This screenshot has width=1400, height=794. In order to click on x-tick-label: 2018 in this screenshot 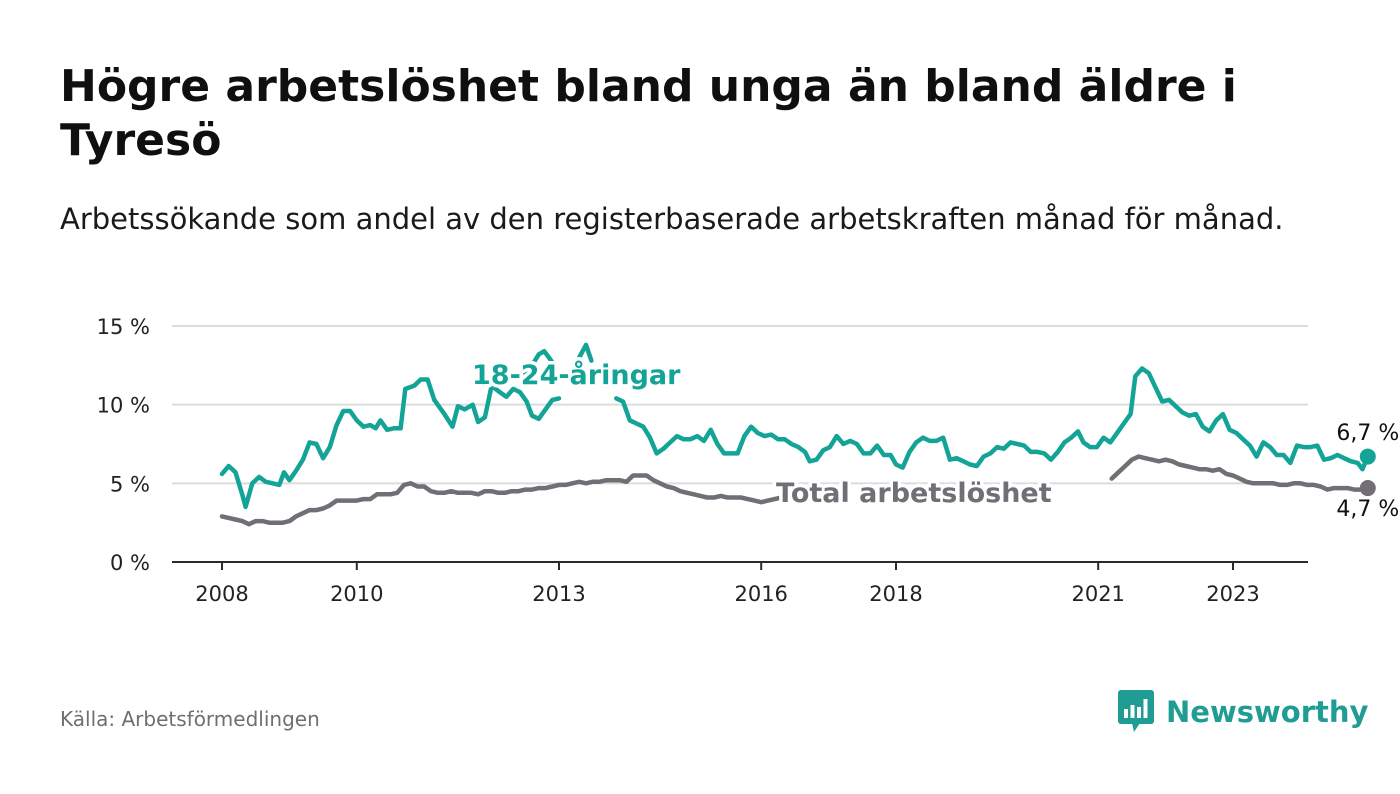, I will do `click(895, 594)`.